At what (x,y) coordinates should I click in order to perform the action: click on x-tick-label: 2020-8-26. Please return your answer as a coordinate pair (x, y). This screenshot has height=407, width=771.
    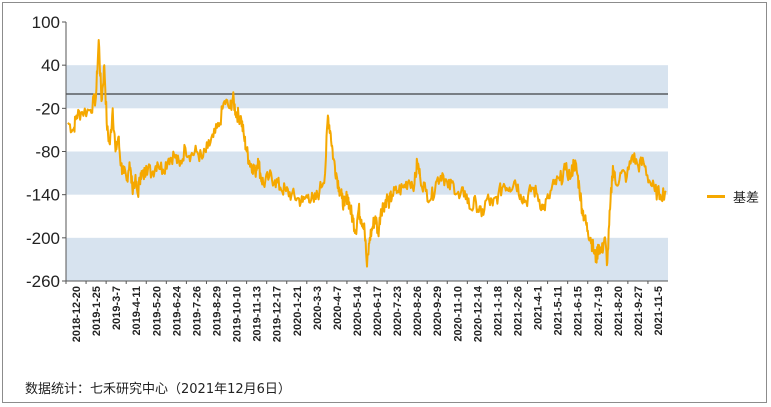
    Looking at the image, I should click on (418, 311).